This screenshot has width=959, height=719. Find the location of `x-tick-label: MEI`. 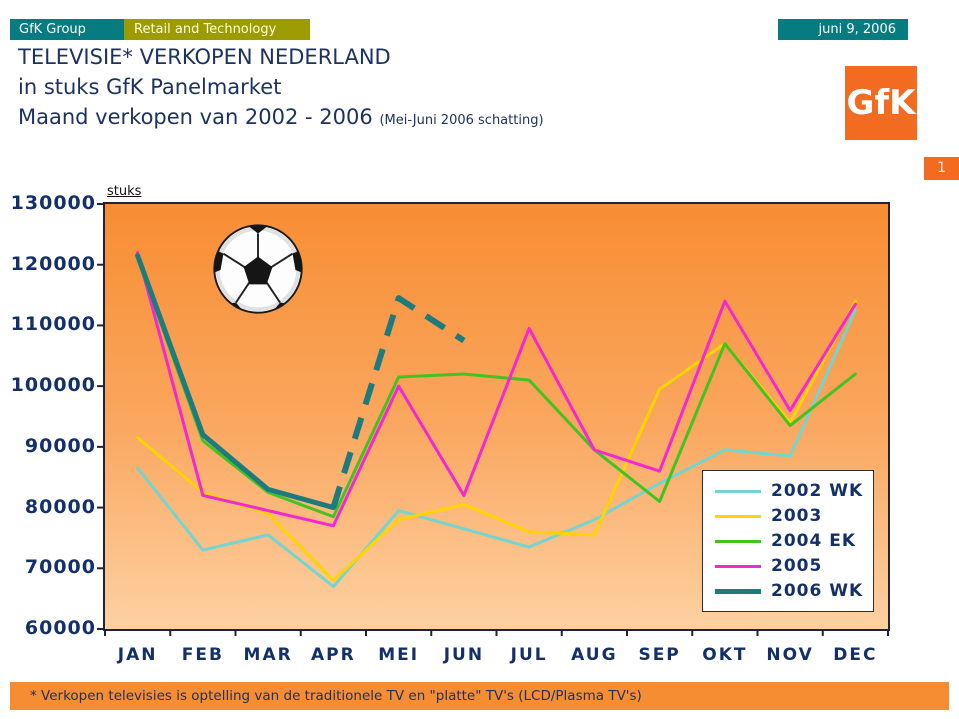

x-tick-label: MEI is located at coordinates (399, 655).